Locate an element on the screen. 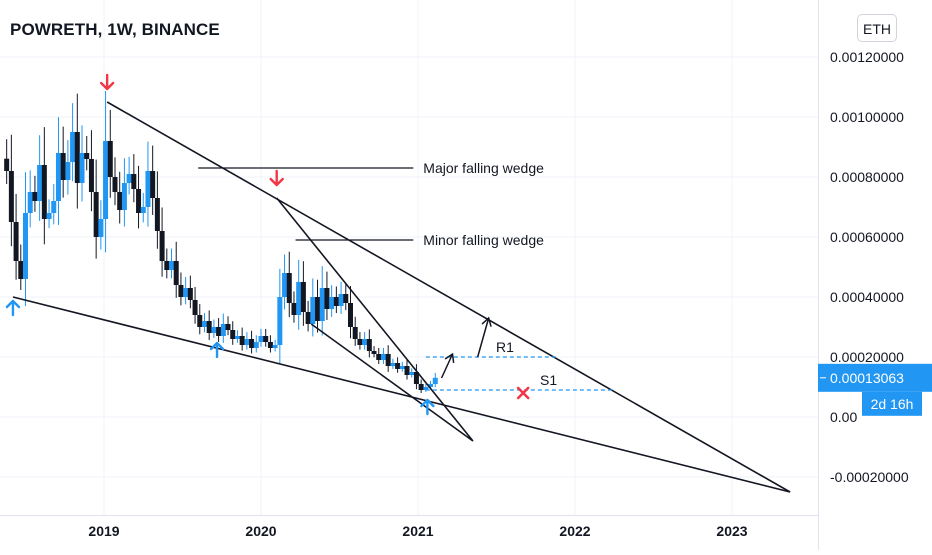 This screenshot has width=932, height=555. breakout-arrow-icon is located at coordinates (484, 337).